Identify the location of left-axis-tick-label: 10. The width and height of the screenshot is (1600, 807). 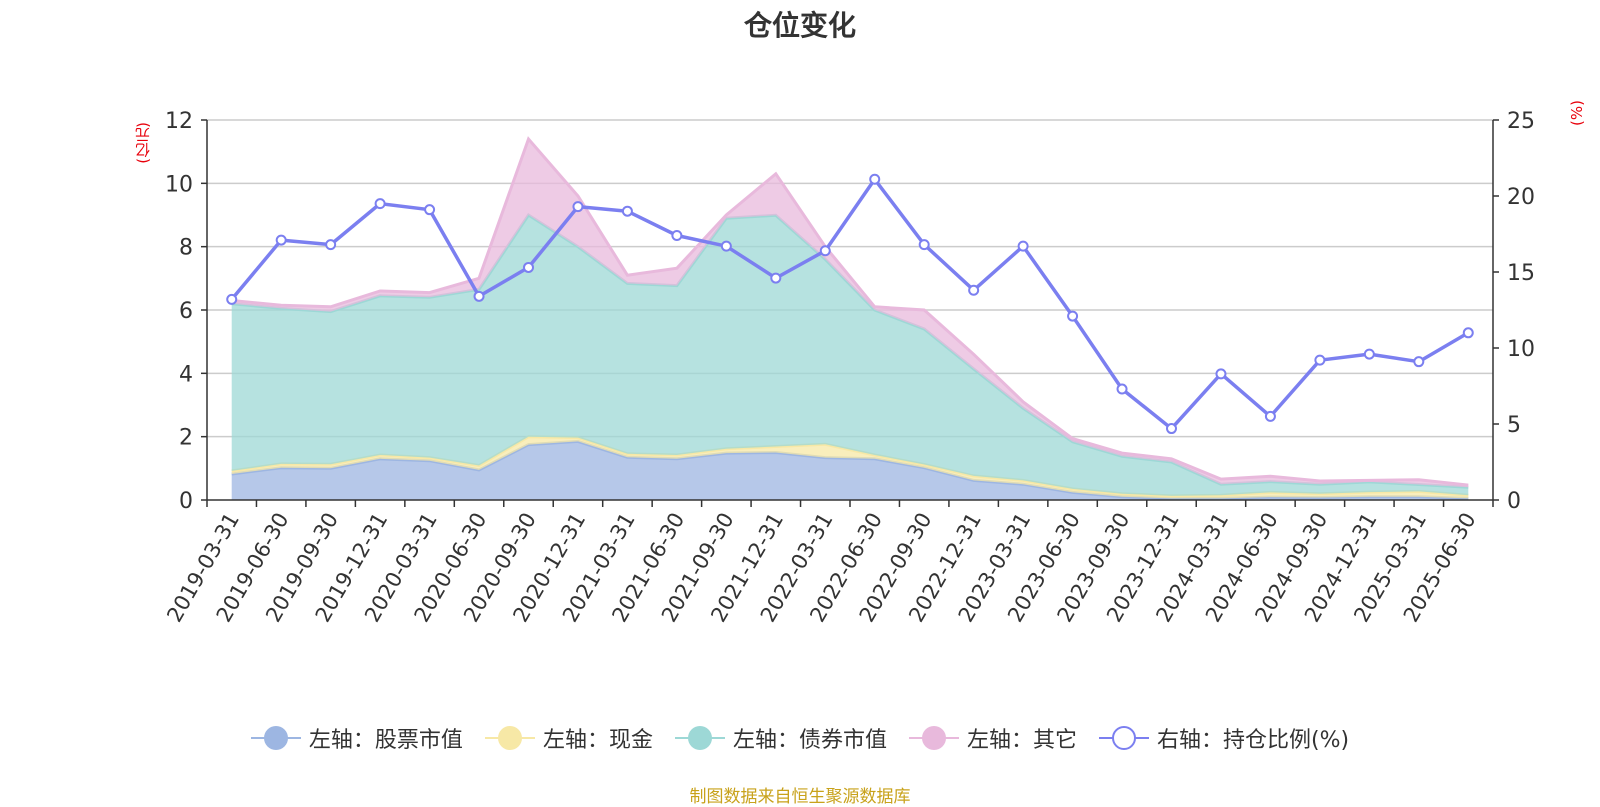
(179, 184).